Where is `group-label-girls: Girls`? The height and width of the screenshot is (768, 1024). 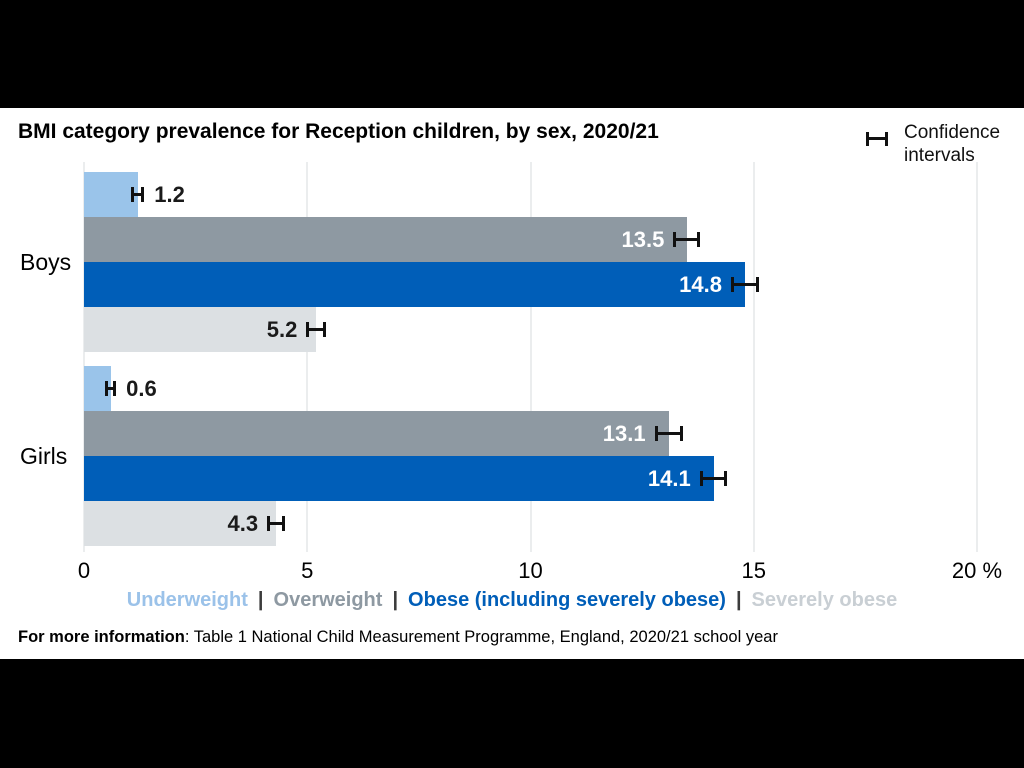 group-label-girls: Girls is located at coordinates (44, 456).